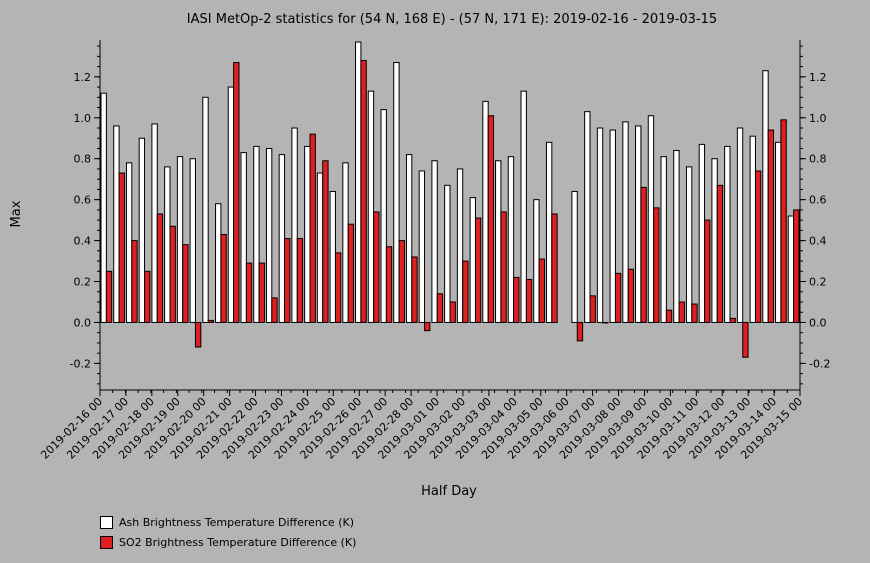 The height and width of the screenshot is (563, 870). I want to click on y-tick-label-right: 0.0, so click(818, 322).